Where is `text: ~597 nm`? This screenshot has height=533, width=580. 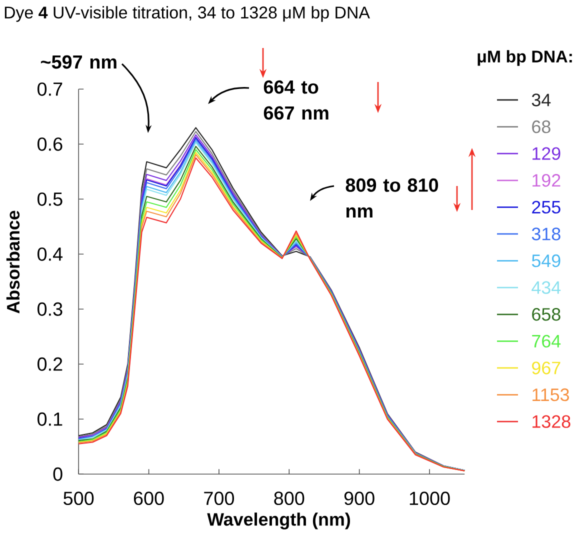
text: ~597 nm is located at coordinates (78, 62).